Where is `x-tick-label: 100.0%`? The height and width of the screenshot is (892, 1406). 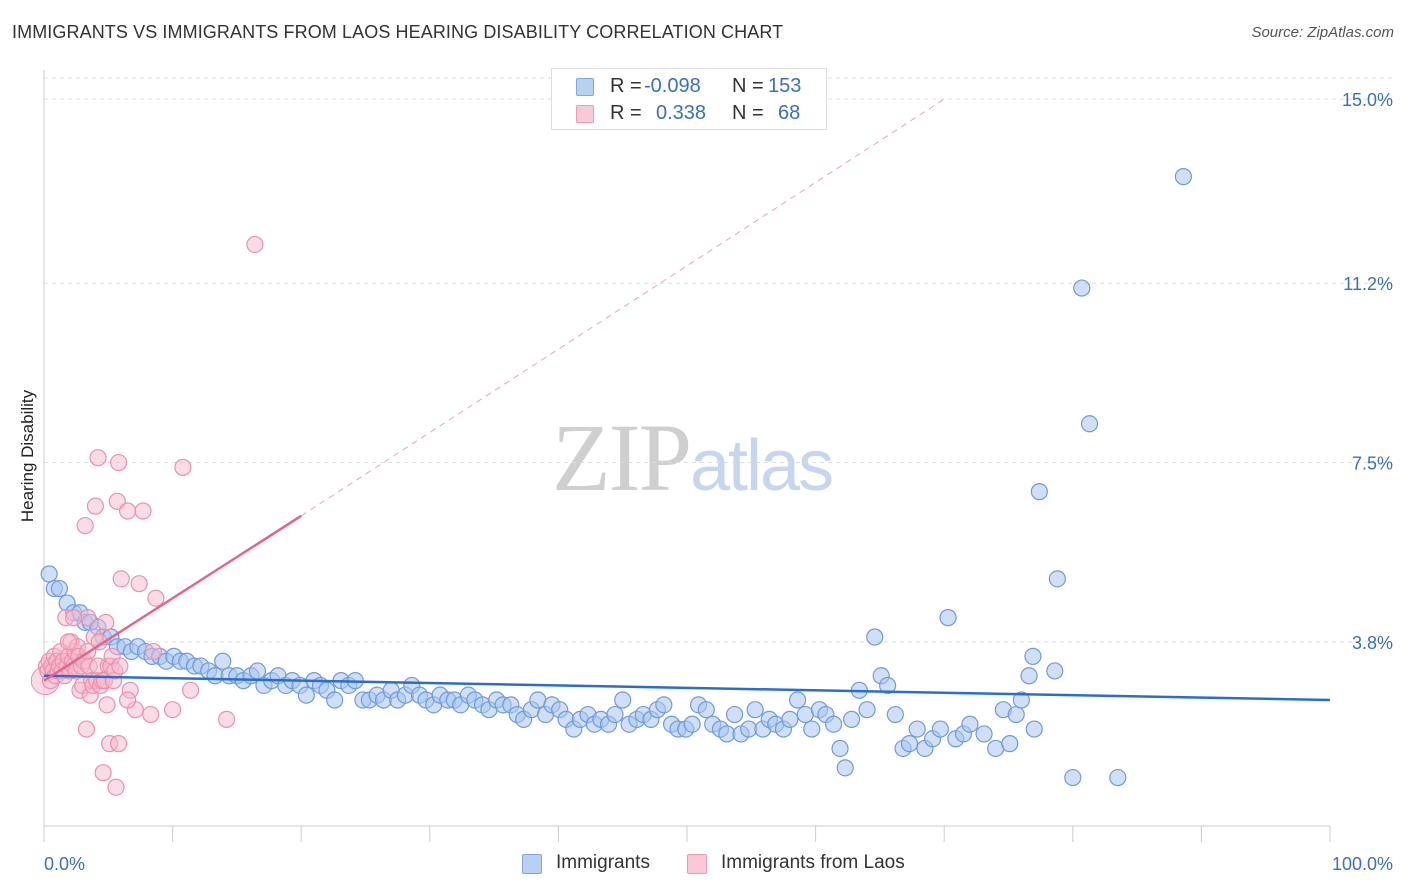 x-tick-label: 100.0% is located at coordinates (1362, 864).